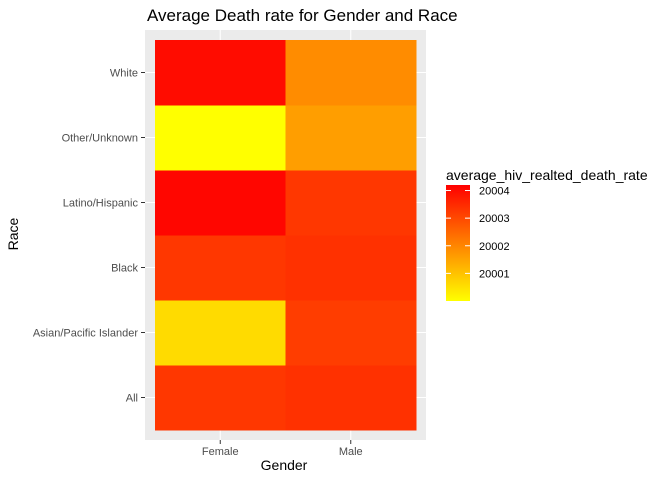 The width and height of the screenshot is (672, 480). What do you see at coordinates (100, 139) in the screenshot?
I see `y-tick-label: Other/Unknown` at bounding box center [100, 139].